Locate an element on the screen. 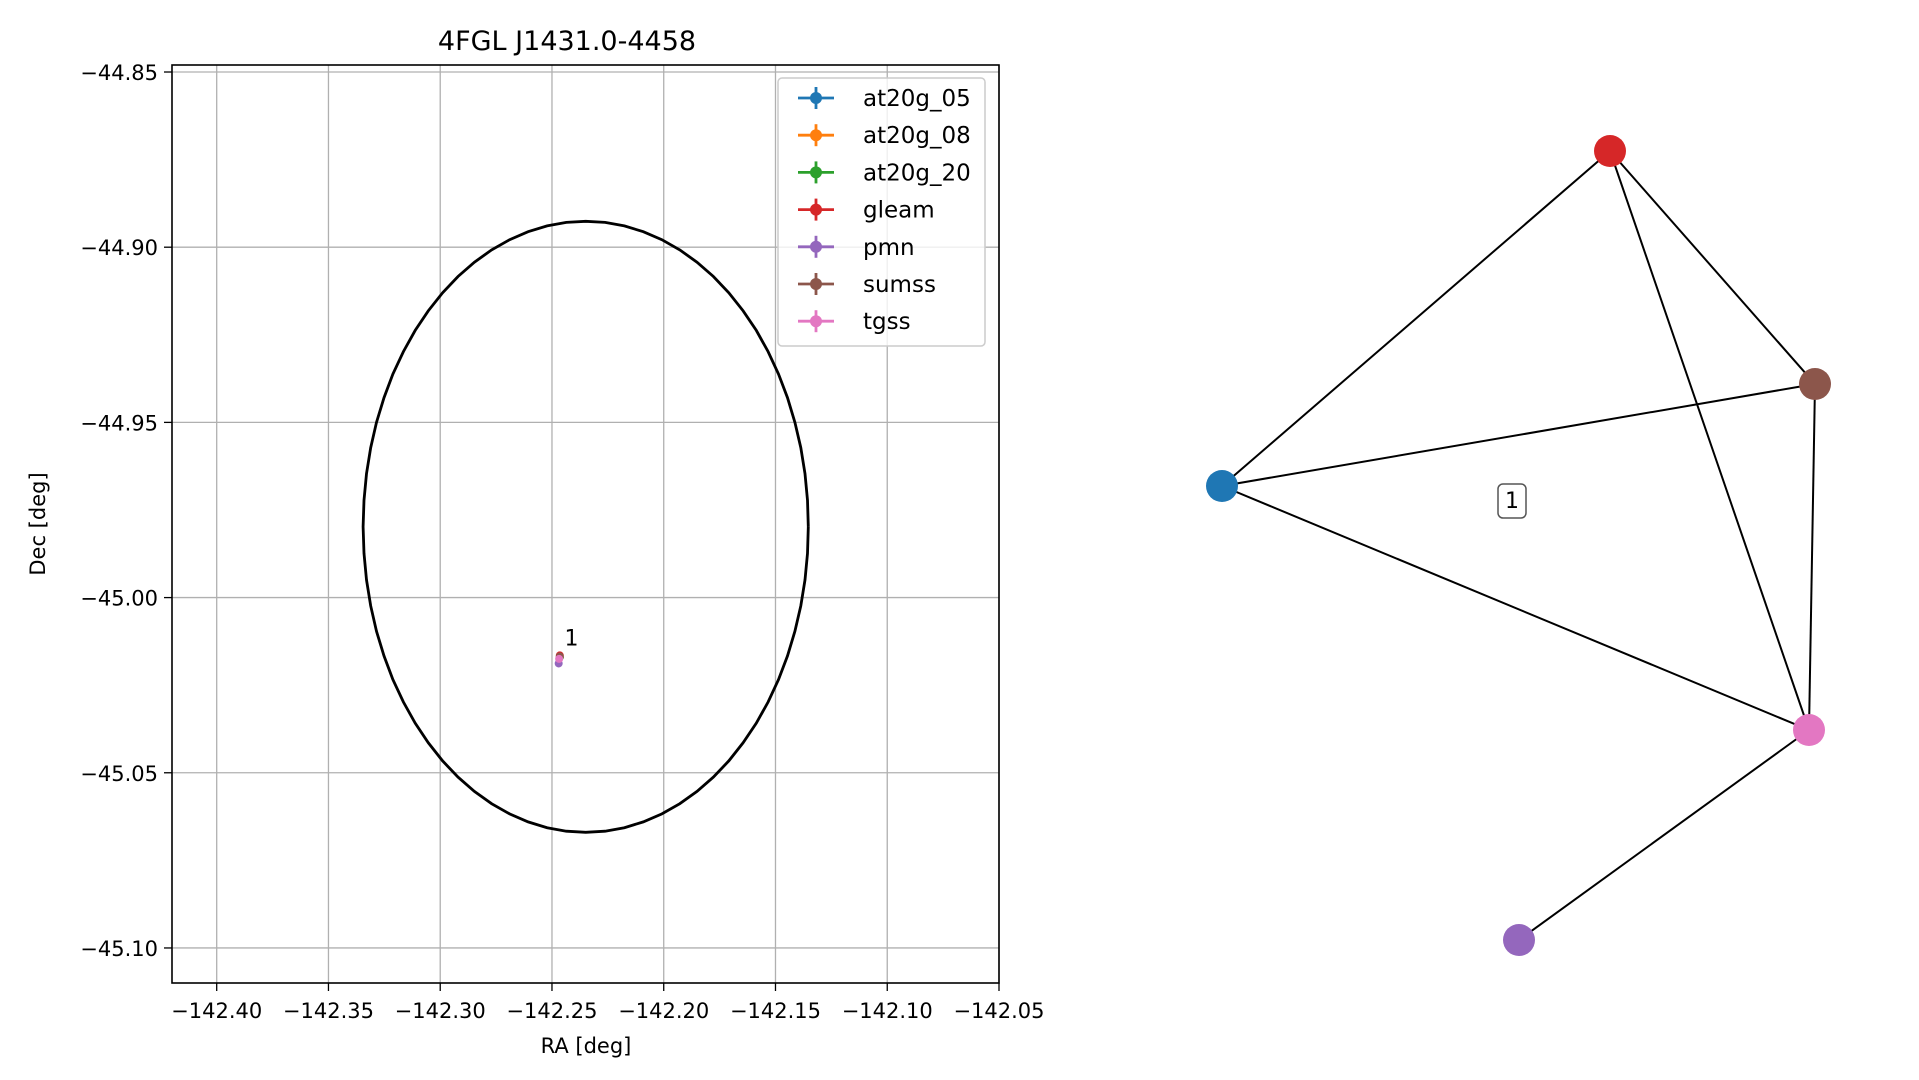  node-gleam is located at coordinates (1610, 151).